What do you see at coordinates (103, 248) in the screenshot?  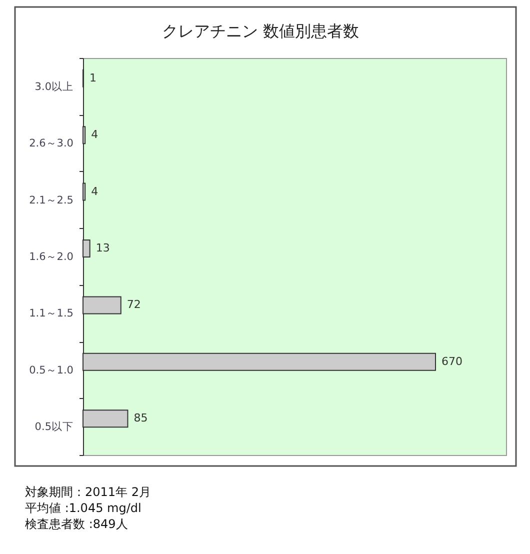 I see `data-label: 13` at bounding box center [103, 248].